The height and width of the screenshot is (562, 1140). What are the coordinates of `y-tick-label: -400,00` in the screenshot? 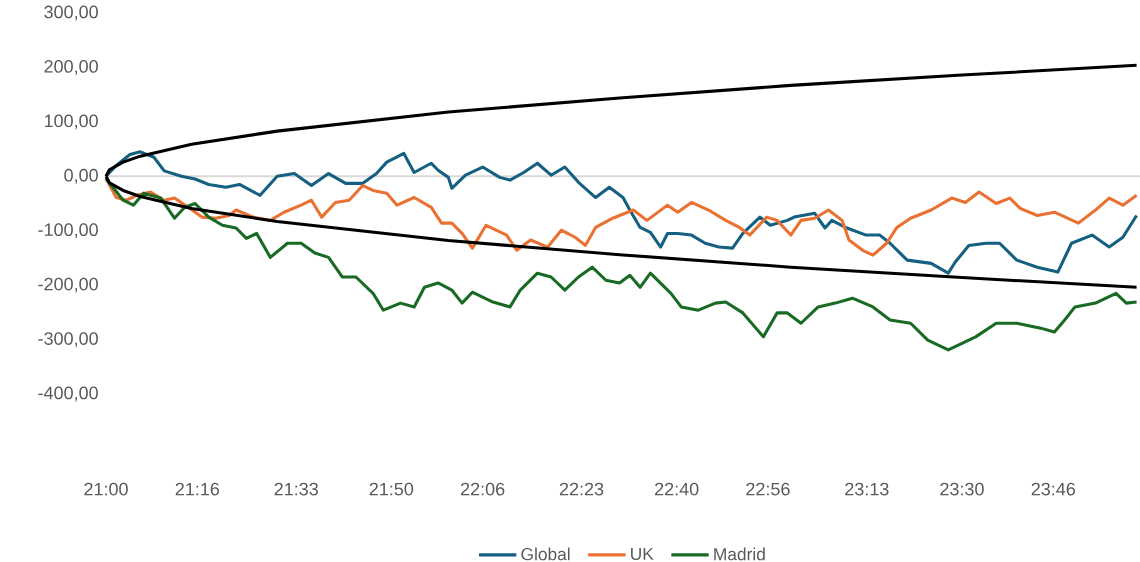 It's located at (68, 394).